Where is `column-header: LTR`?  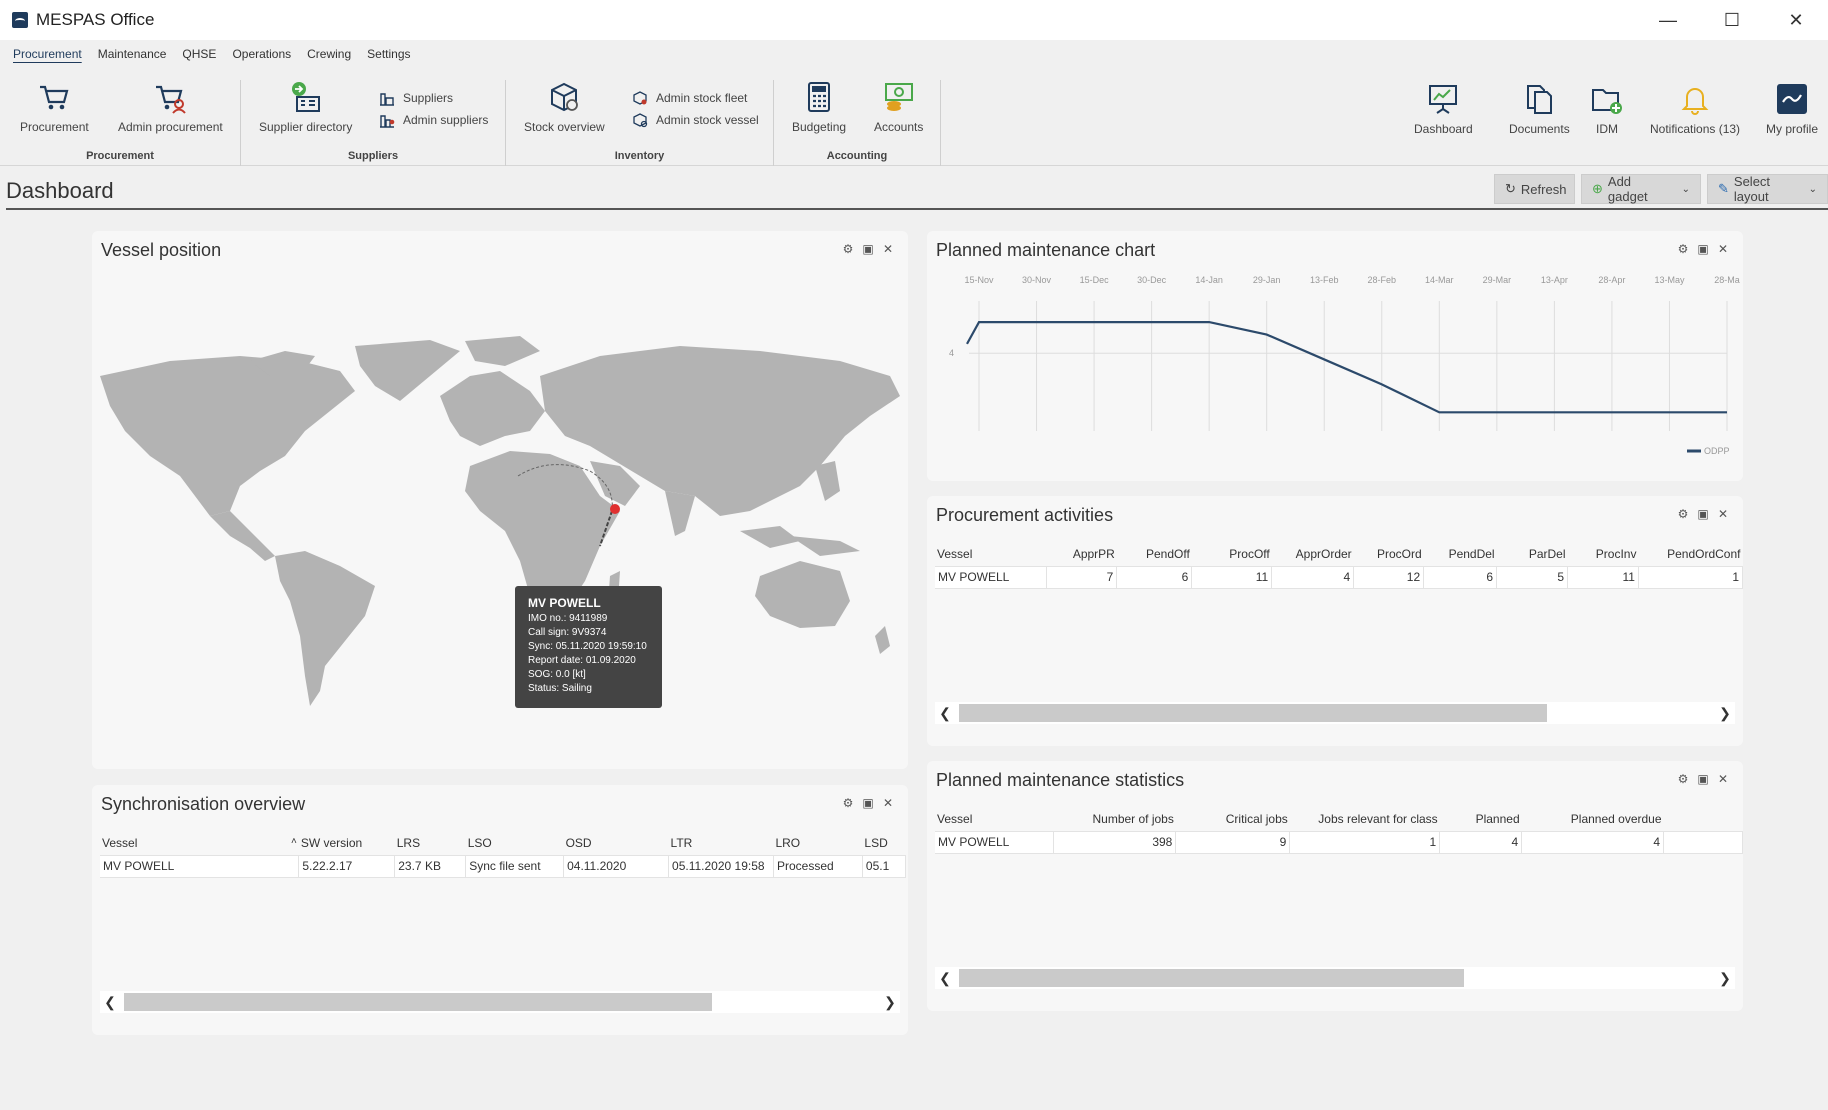 column-header: LTR is located at coordinates (681, 842).